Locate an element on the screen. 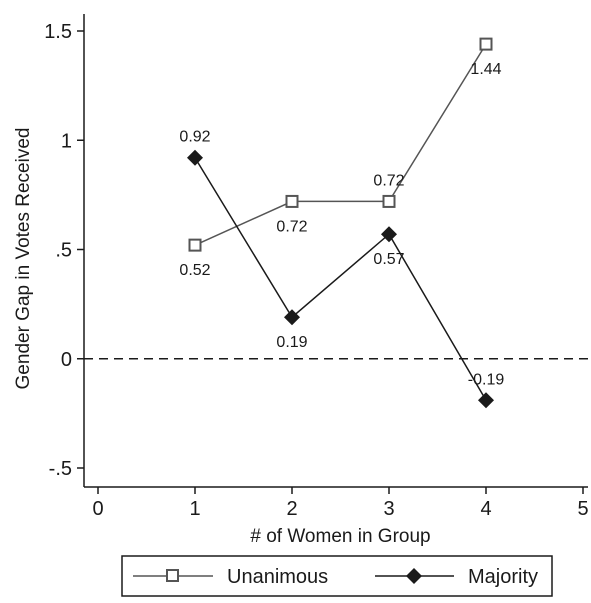 This screenshot has height=603, width=591. y-tick-label: 1.5 is located at coordinates (58, 32).